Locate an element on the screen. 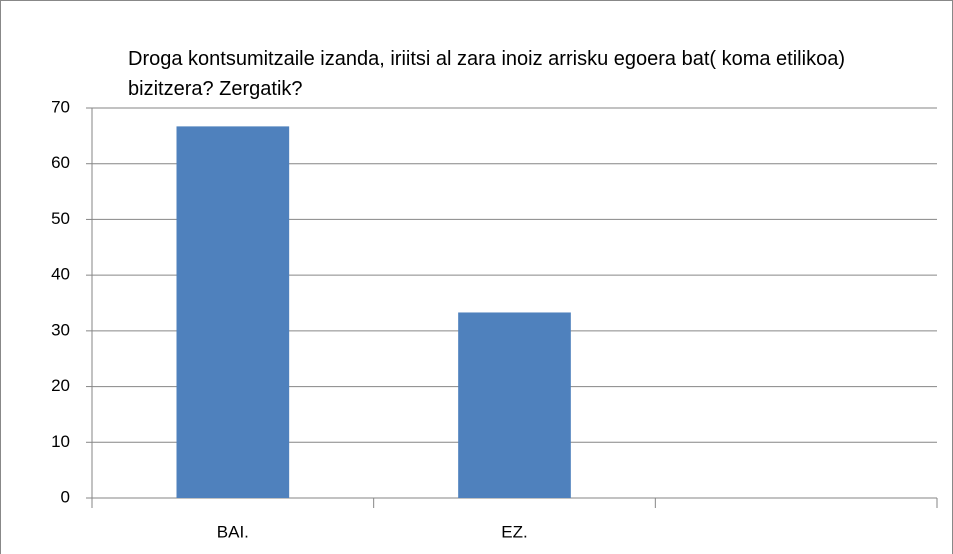 This screenshot has width=953, height=554. y-tick-label: 40 is located at coordinates (60, 274).